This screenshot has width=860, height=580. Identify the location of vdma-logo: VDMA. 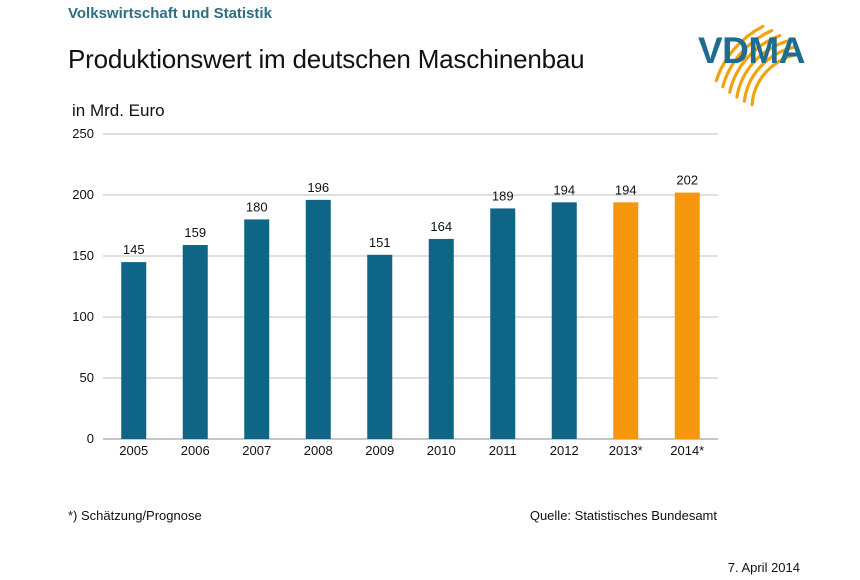
(751, 50).